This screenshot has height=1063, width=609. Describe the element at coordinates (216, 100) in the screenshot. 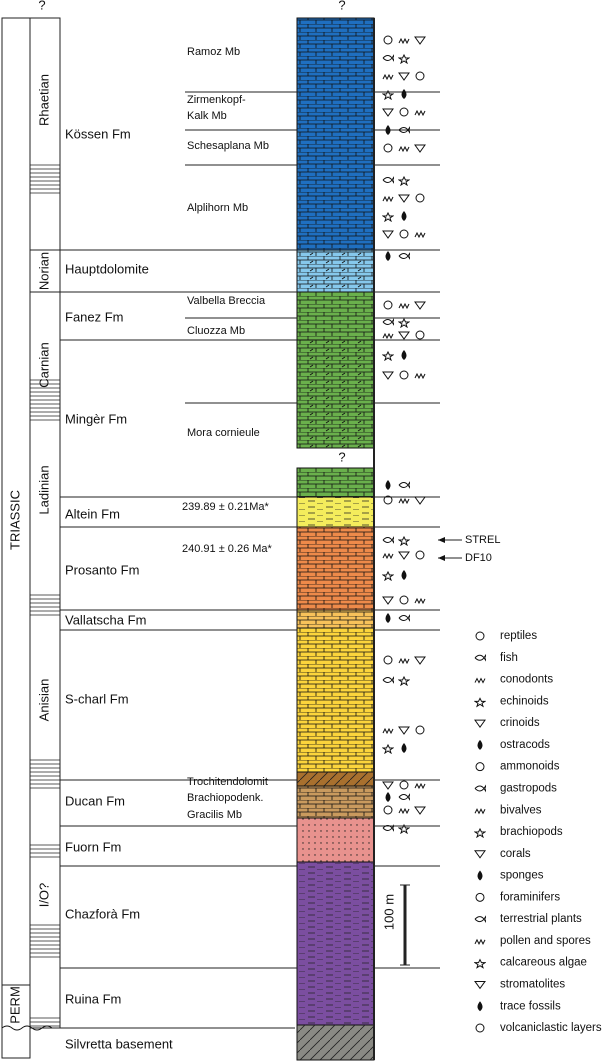

I see `member-label: Zirmenkopf-` at that location.